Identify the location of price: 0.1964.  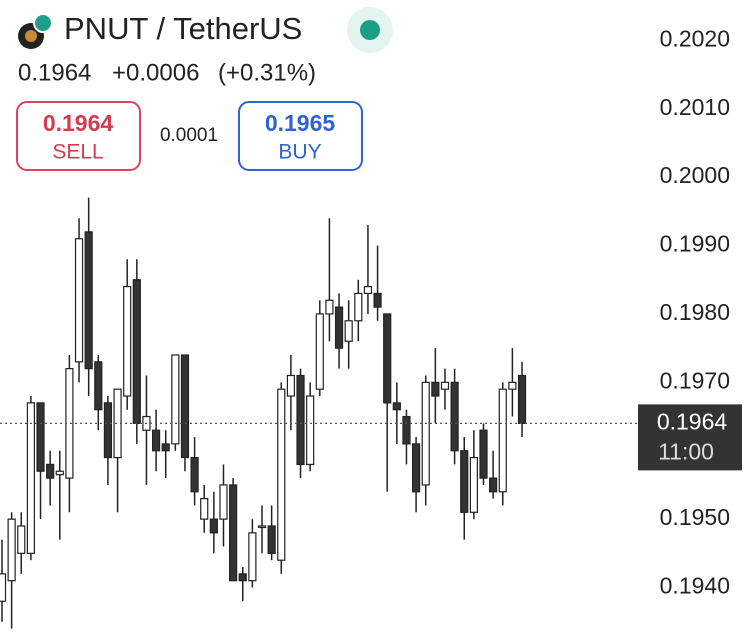
(54, 72).